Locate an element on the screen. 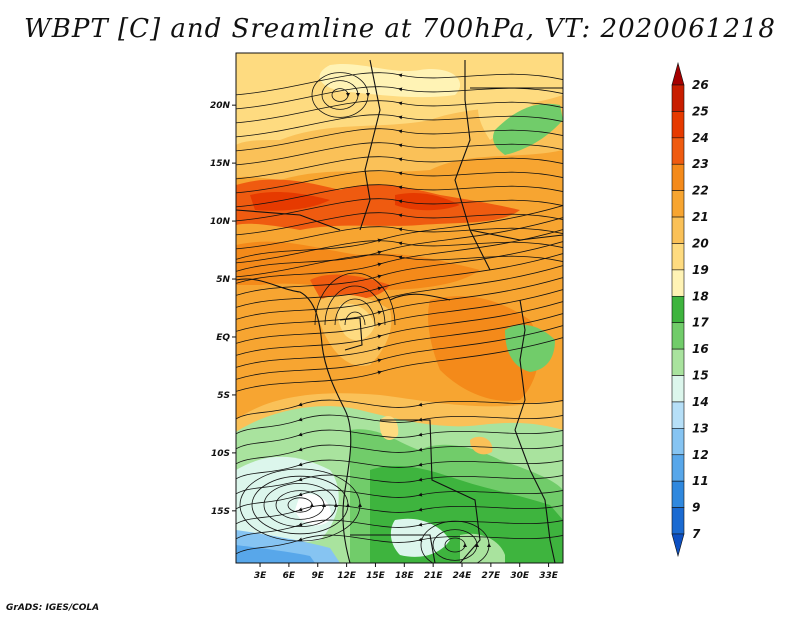 The width and height of the screenshot is (800, 618). lon-label: 24E is located at coordinates (463, 576).